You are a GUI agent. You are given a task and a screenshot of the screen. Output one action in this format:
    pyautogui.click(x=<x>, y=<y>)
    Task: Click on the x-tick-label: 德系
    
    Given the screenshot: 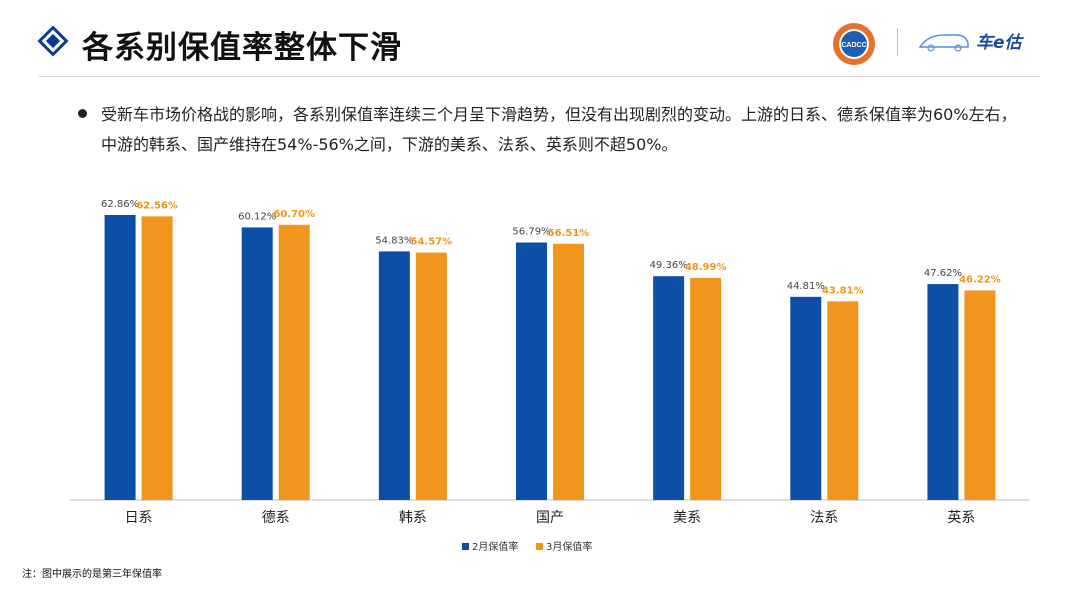 What is the action you would take?
    pyautogui.click(x=276, y=518)
    